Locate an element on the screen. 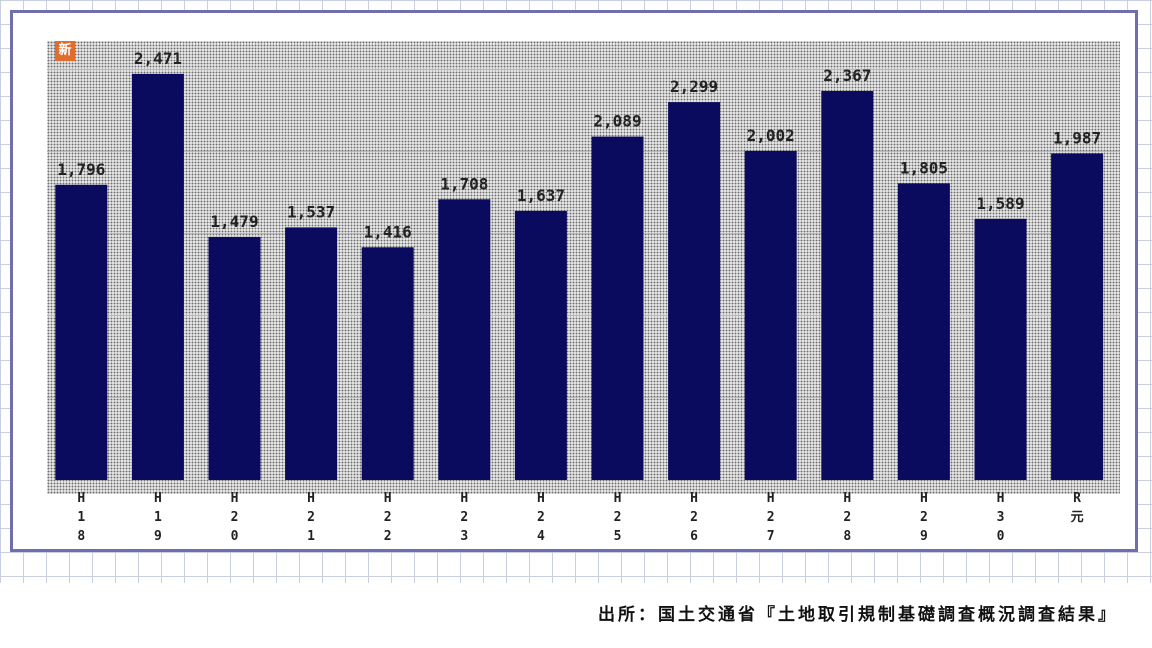 The image size is (1152, 648). bar-value-label: 1,805 is located at coordinates (924, 167).